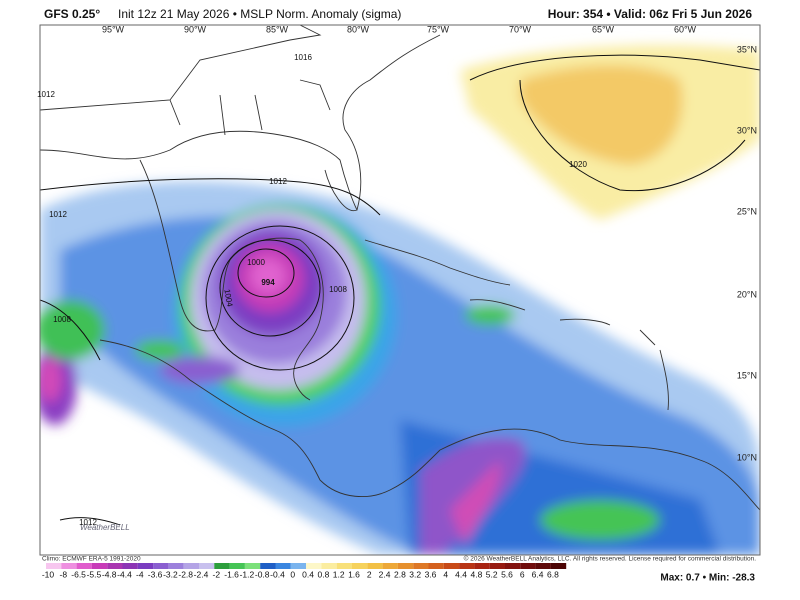  Describe the element at coordinates (48, 574) in the screenshot. I see `colorbar-label: -10` at that location.